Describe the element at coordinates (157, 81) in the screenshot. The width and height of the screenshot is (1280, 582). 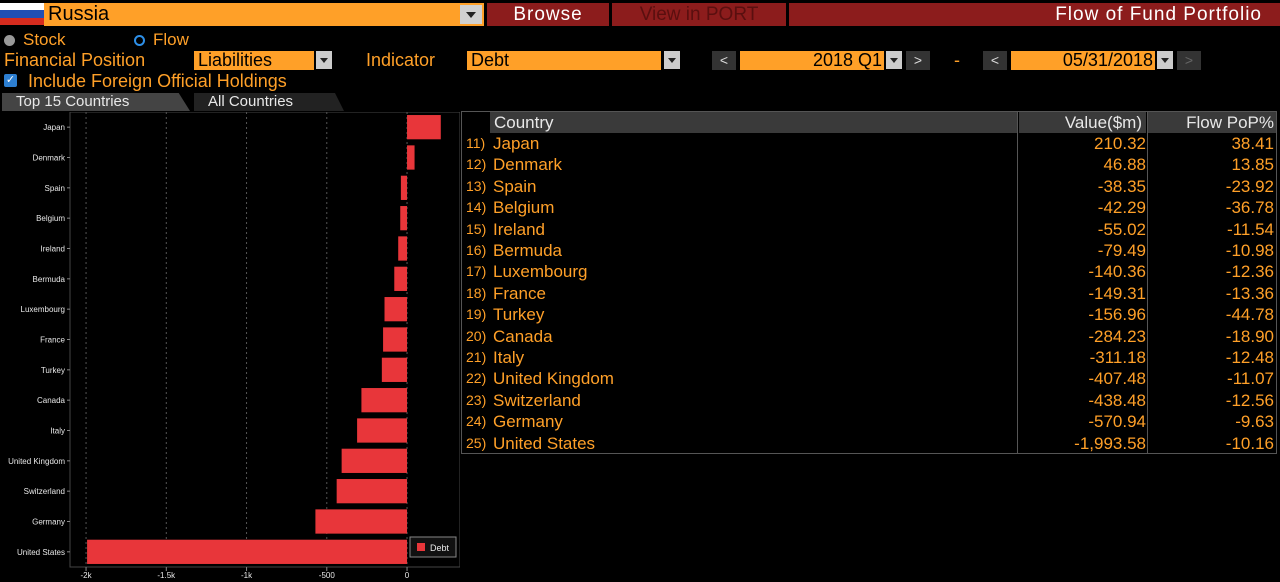
I see `include-foreign-label: Include Foreign Official Holdings` at that location.